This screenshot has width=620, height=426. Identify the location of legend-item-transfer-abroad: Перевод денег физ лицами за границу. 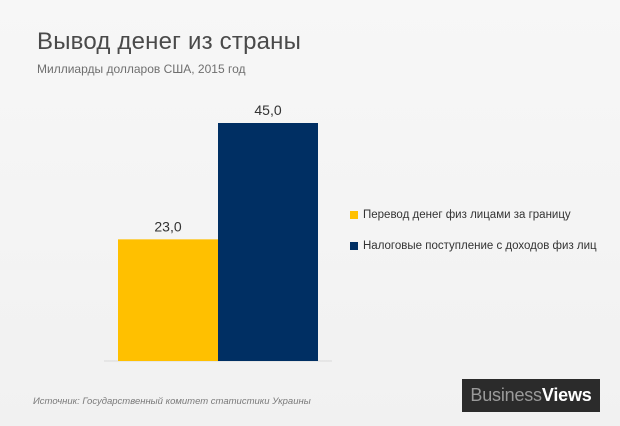
(473, 215).